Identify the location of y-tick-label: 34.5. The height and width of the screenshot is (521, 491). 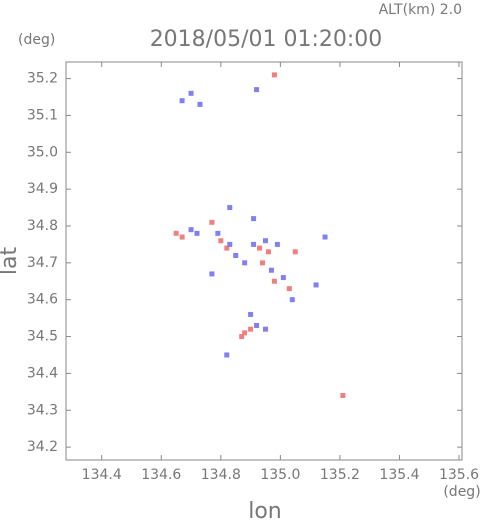
(42, 337).